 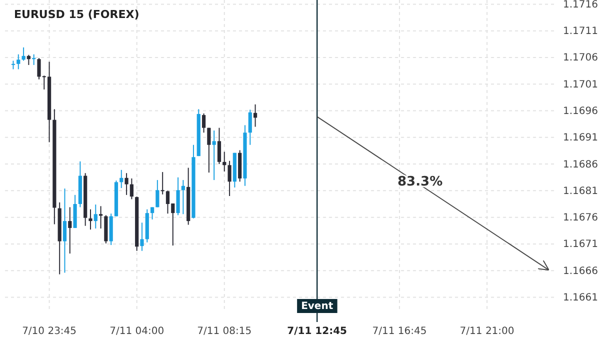 What do you see at coordinates (580, 164) in the screenshot?
I see `y-tick-label: 1.1686` at bounding box center [580, 164].